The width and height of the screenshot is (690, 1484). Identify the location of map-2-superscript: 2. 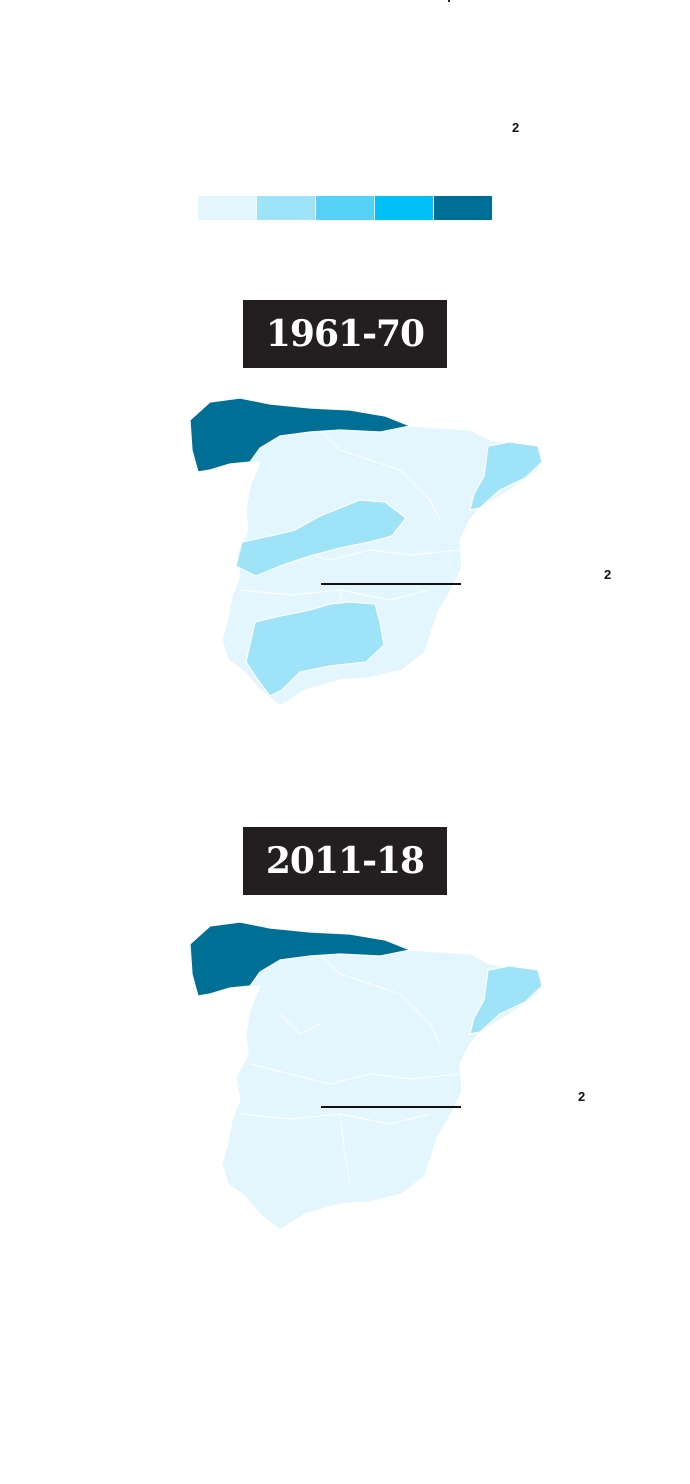
(582, 1096).